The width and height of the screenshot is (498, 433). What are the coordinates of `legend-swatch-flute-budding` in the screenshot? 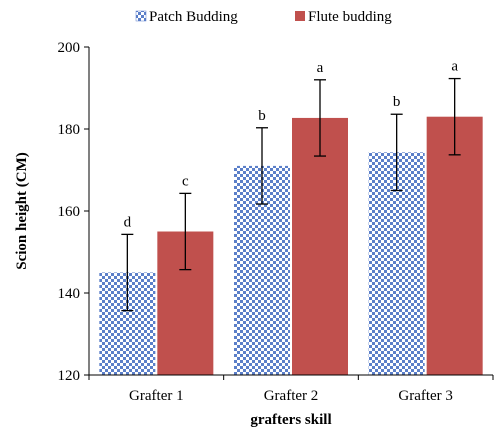 It's located at (300, 16).